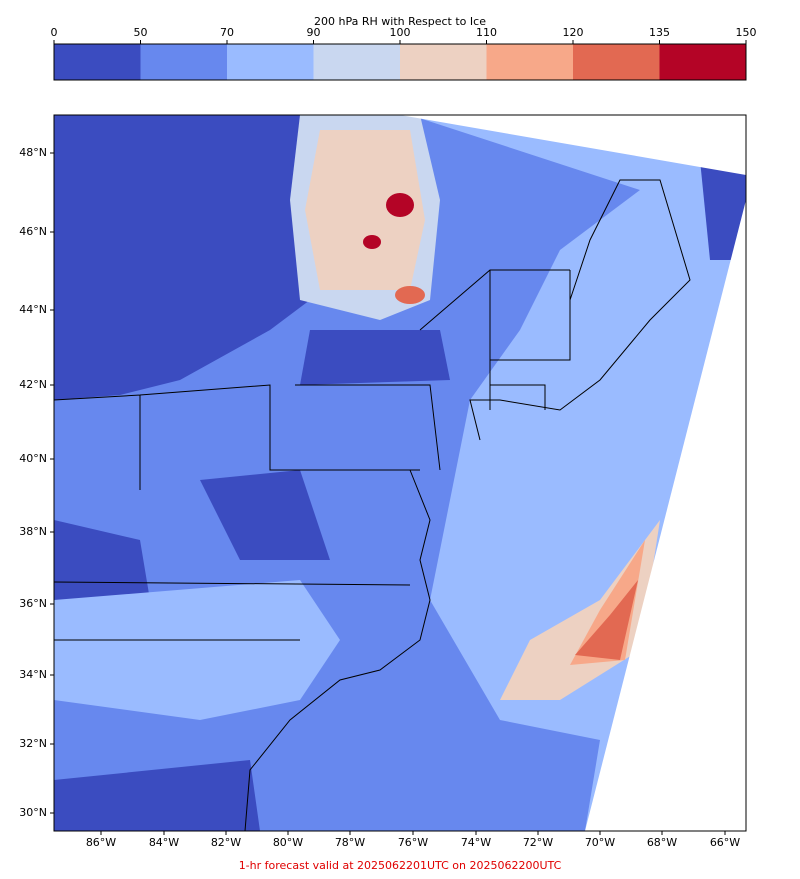 The height and width of the screenshot is (879, 800). Describe the element at coordinates (725, 842) in the screenshot. I see `lon-label: 66°W` at that location.